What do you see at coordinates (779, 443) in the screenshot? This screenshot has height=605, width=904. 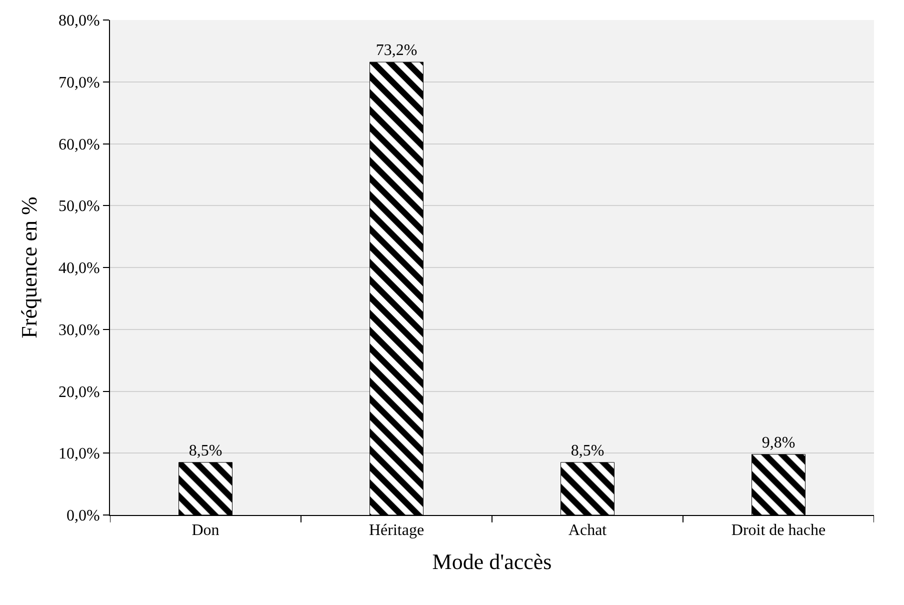 I see `data-label: 9,8%` at bounding box center [779, 443].